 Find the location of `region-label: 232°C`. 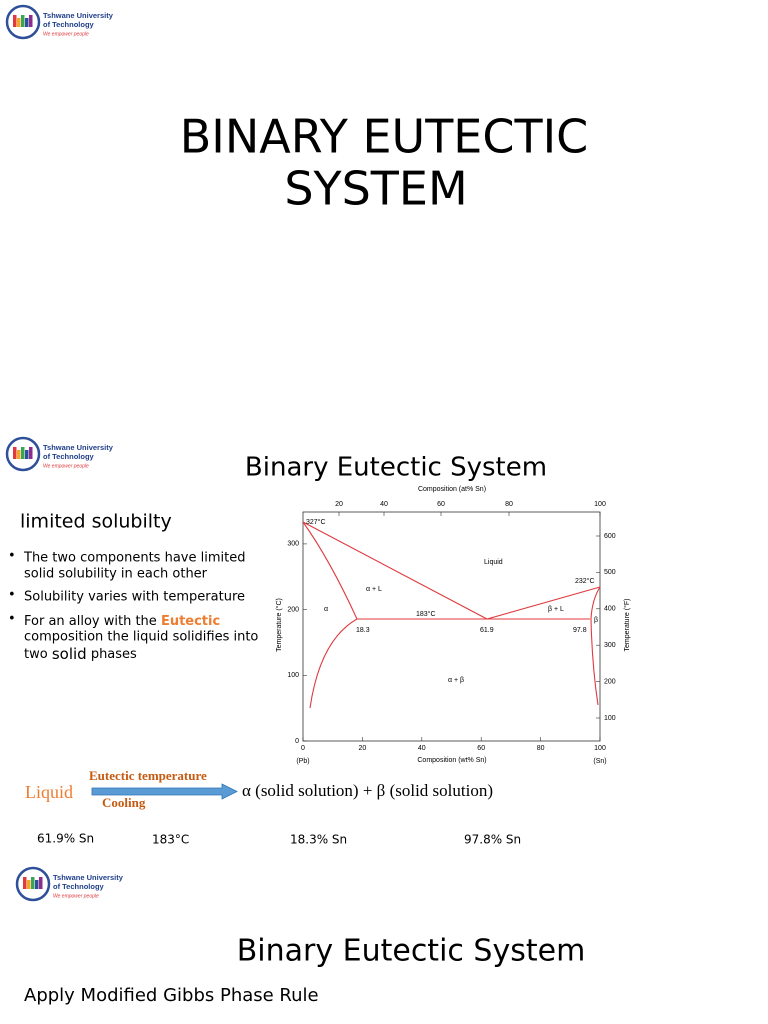

region-label: 232°C is located at coordinates (585, 581).